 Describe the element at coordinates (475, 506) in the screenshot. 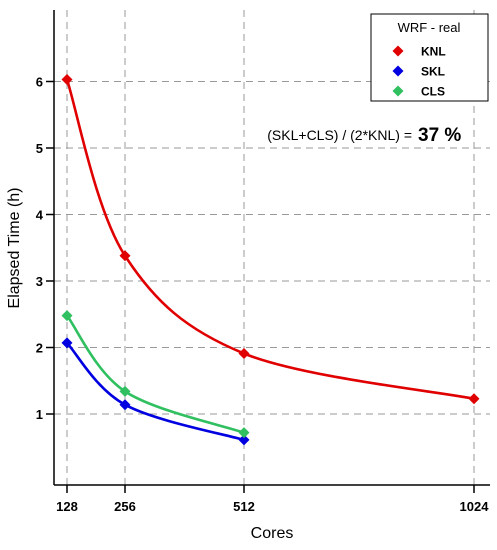

I see `x-tick-label: 1024` at that location.